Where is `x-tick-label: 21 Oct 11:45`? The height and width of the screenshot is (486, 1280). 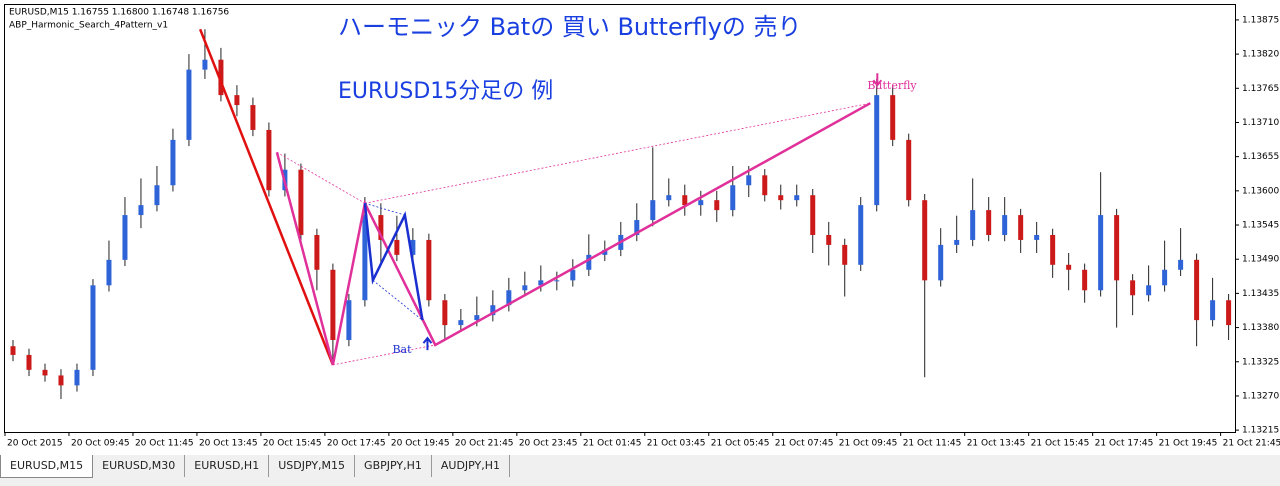
x-tick-label: 21 Oct 11:45 is located at coordinates (932, 444).